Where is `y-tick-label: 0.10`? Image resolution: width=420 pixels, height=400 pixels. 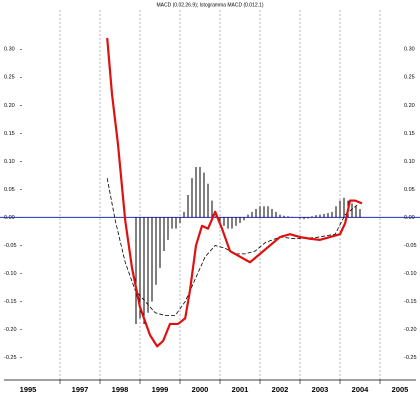
y-tick-label: 0.10 is located at coordinates (9, 162).